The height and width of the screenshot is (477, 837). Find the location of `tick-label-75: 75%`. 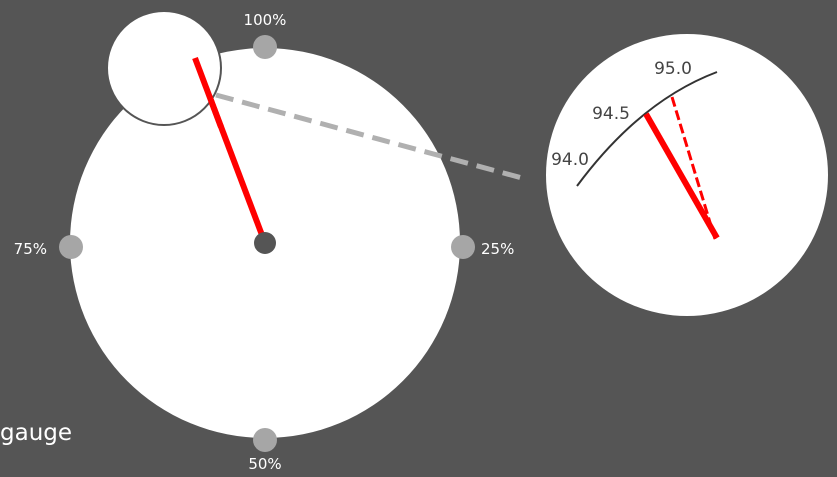

tick-label-75: 75% is located at coordinates (30, 249).